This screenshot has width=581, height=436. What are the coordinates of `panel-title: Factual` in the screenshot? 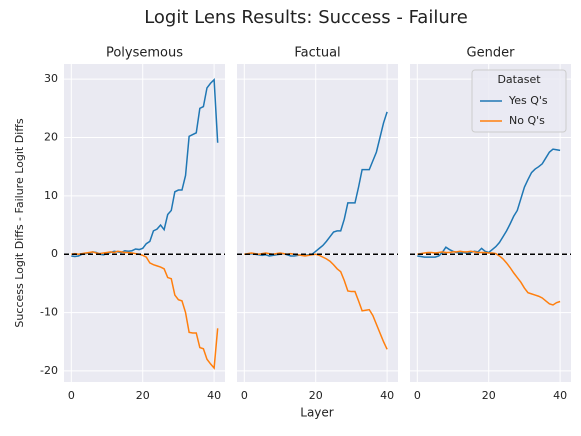 It's located at (317, 53).